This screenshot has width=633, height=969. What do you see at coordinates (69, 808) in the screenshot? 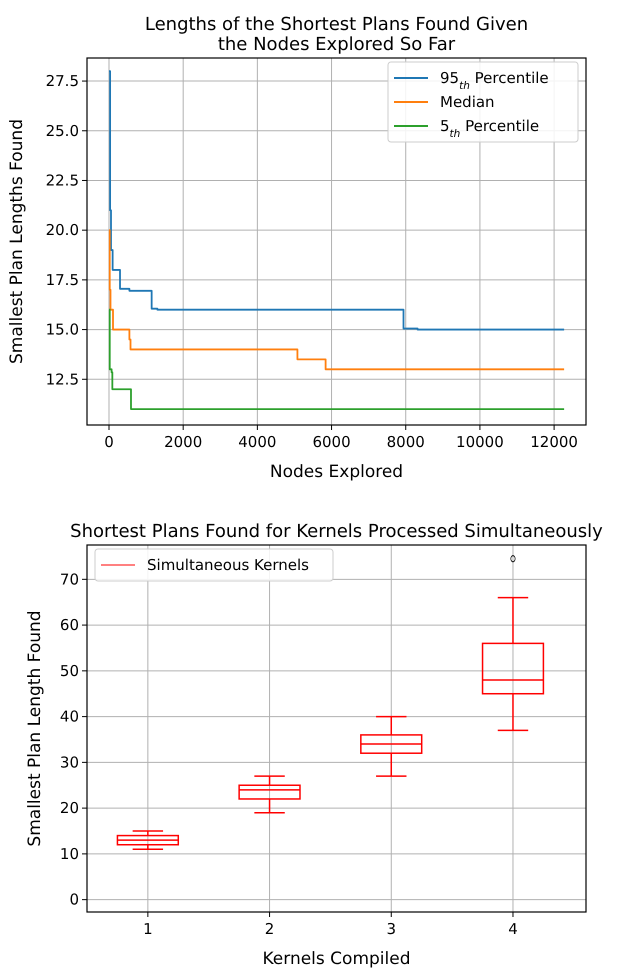
I see `y-tick-label: 20` at bounding box center [69, 808].